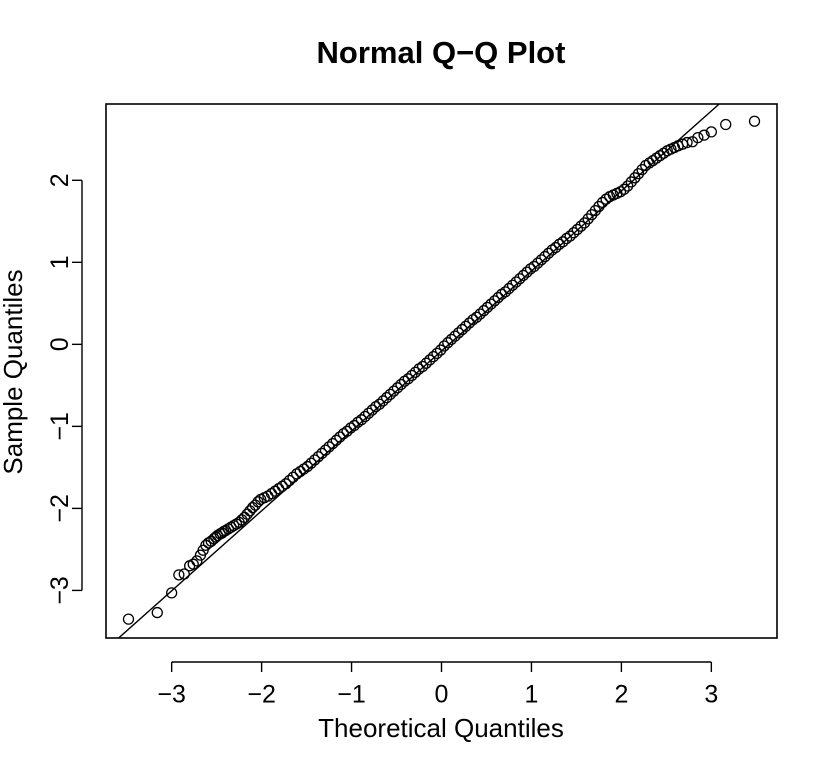 This screenshot has width=830, height=776. I want to click on x-axis: −3 −2 −1 0 1 2 3, so click(437, 685).